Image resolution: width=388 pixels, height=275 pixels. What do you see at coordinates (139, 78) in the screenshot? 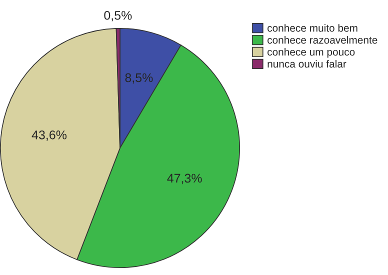
I see `data-label: 8,5%` at bounding box center [139, 78].